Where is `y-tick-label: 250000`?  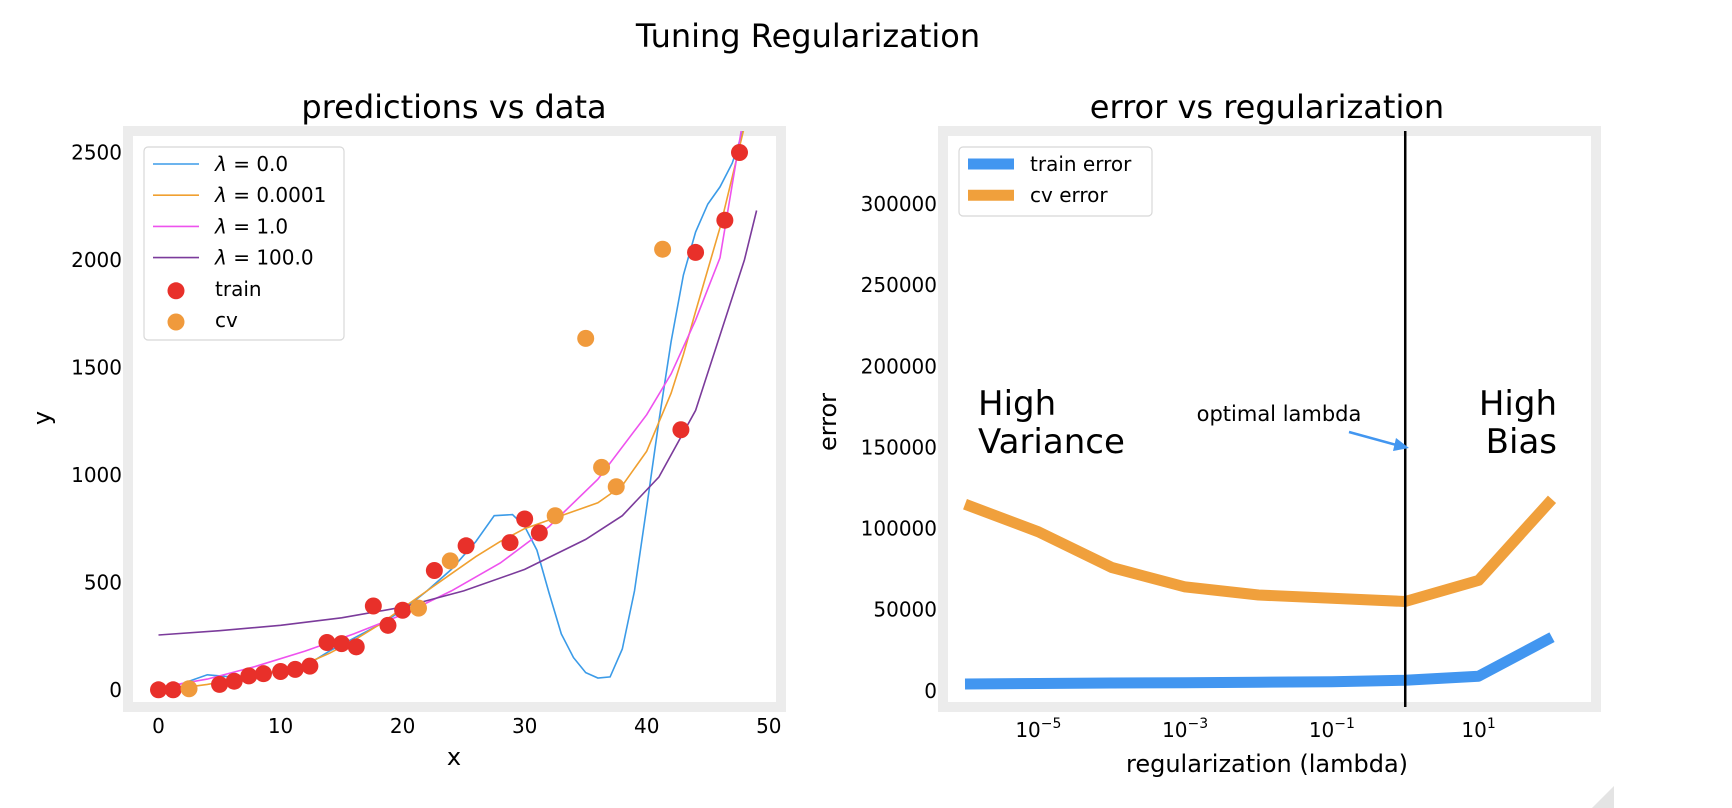 y-tick-label: 250000 is located at coordinates (899, 285).